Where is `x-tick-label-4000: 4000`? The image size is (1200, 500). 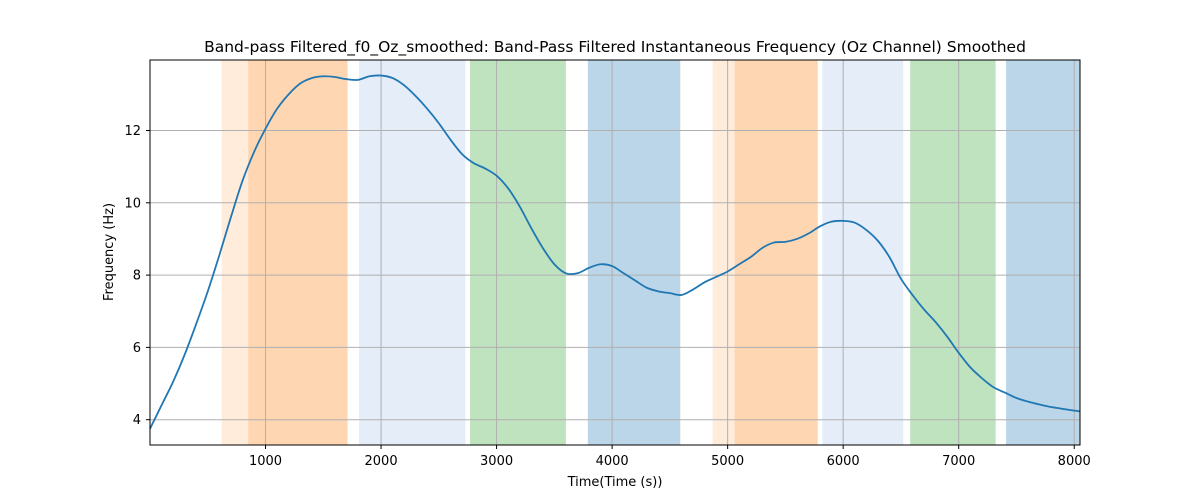 x-tick-label-4000: 4000 is located at coordinates (612, 461).